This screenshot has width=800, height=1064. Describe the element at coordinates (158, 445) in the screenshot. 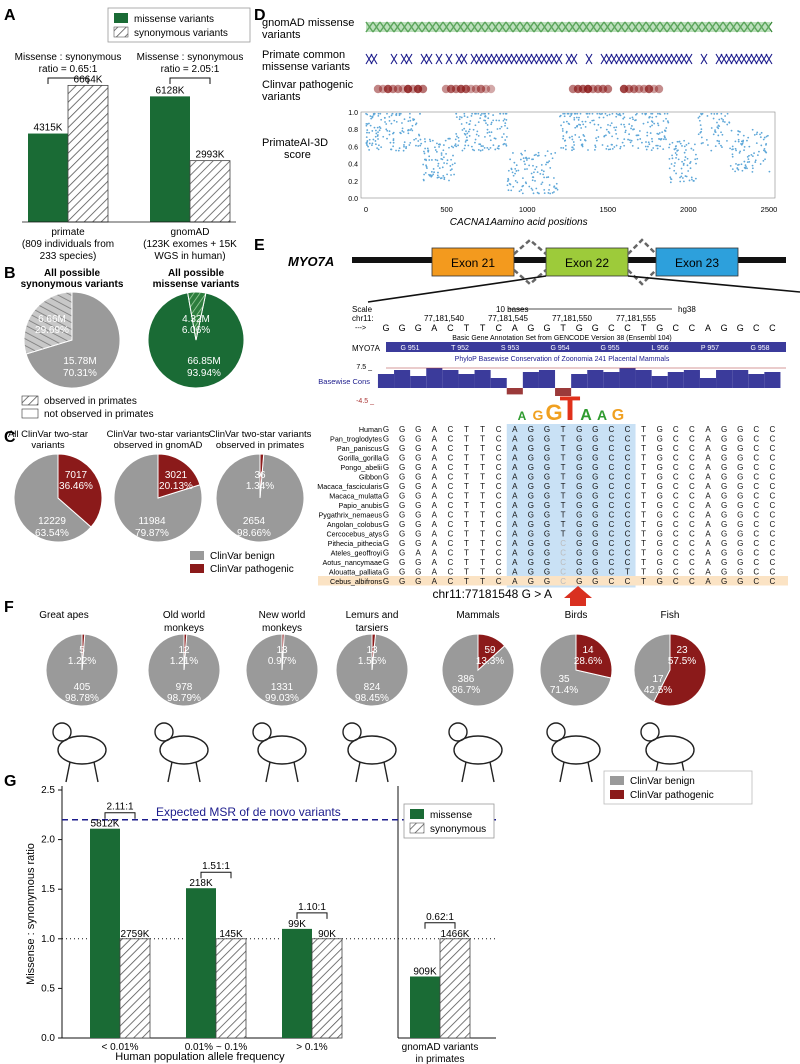

I see `pie-c-title-1-1: observed in gnomAD` at that location.